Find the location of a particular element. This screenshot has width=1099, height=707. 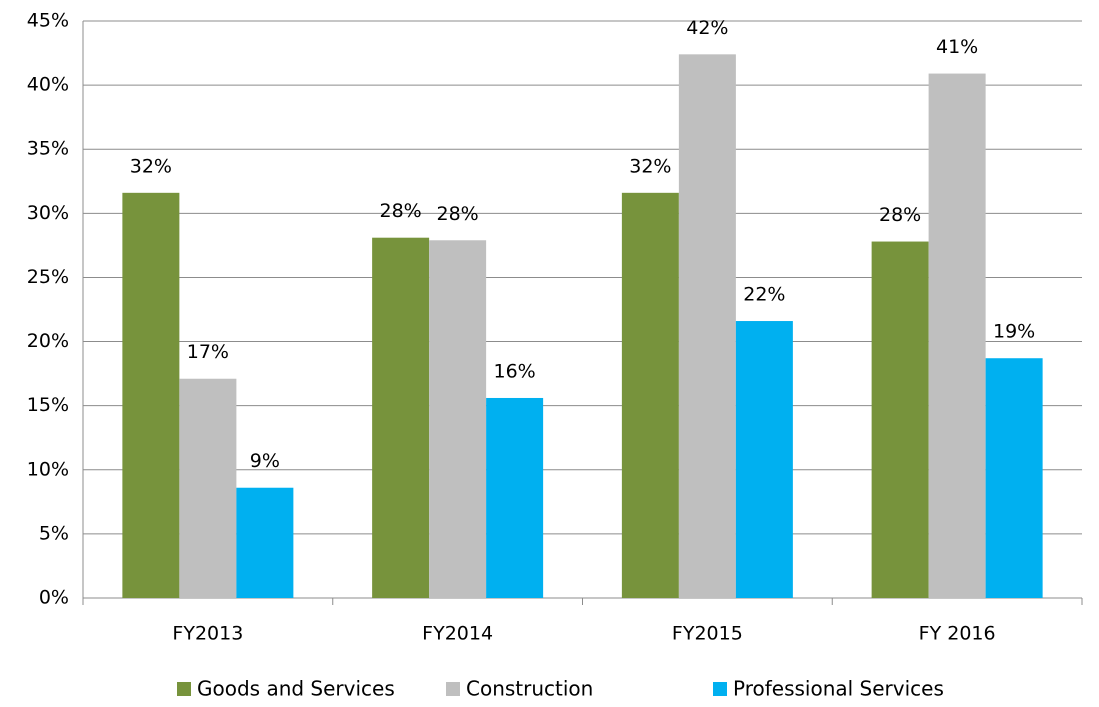

y-tick-label: 40% is located at coordinates (48, 85).